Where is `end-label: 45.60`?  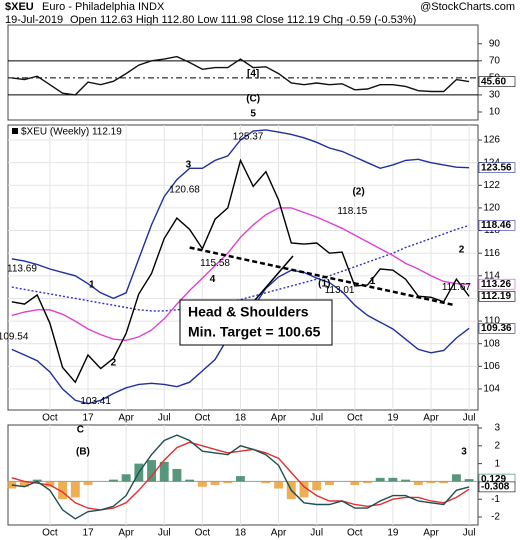 end-label: 45.60 is located at coordinates (493, 81).